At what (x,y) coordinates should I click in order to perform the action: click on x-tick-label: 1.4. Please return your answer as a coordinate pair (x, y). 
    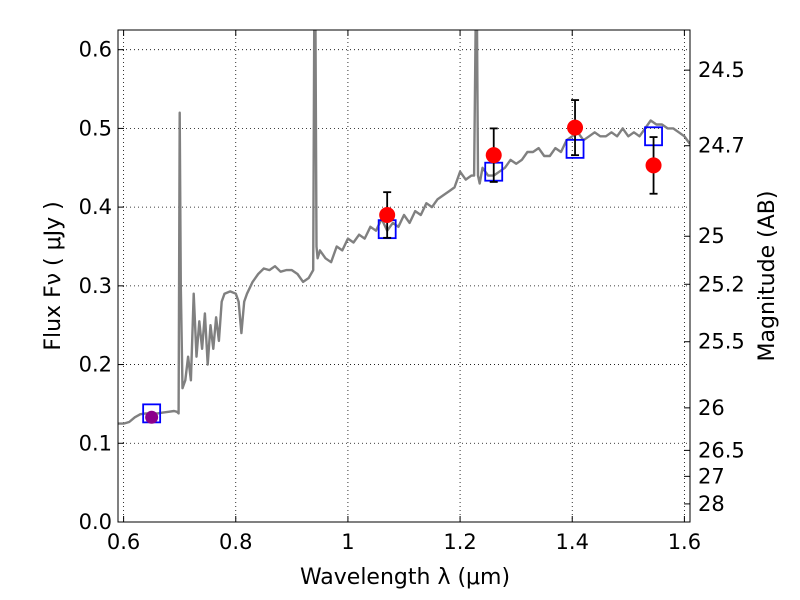
    Looking at the image, I should click on (572, 542).